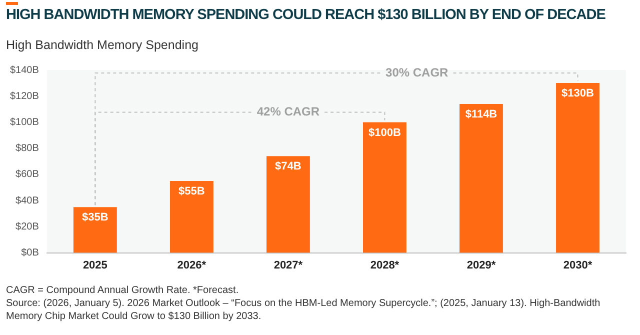 This screenshot has width=640, height=335. I want to click on y-tick-label: $80B, so click(28, 148).